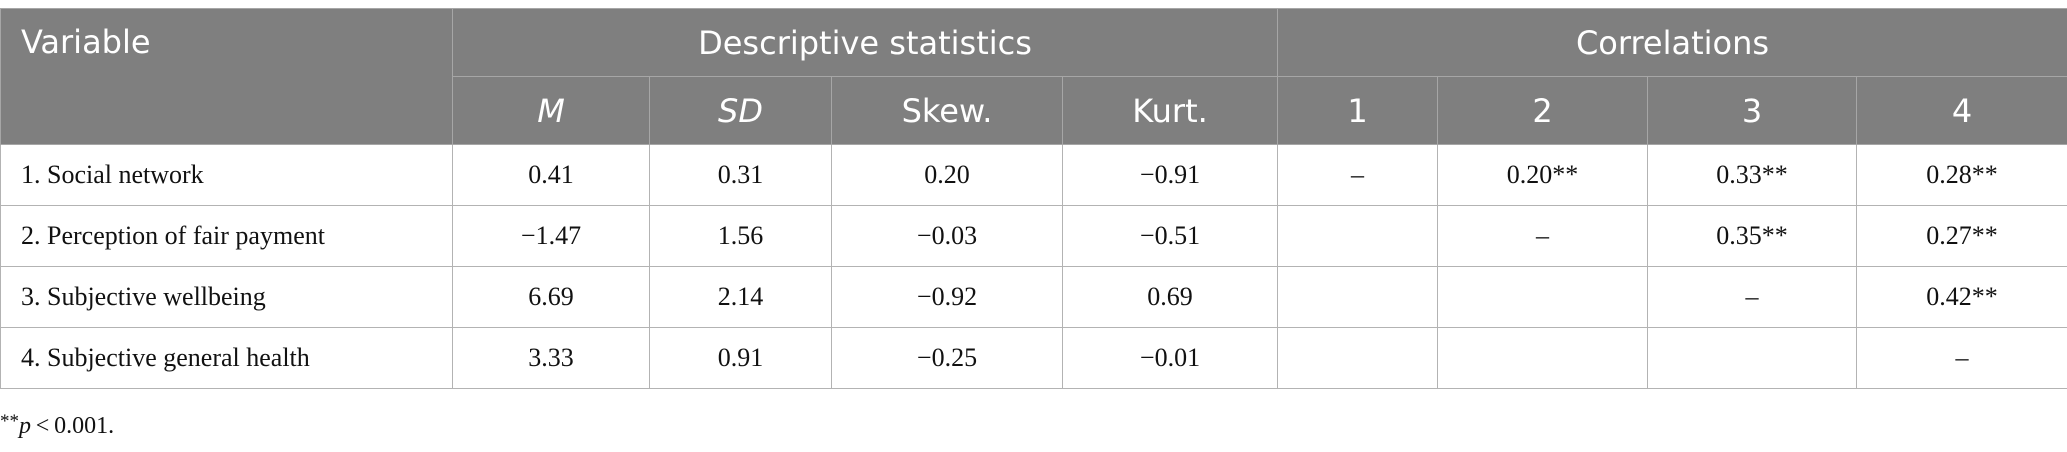  What do you see at coordinates (551, 175) in the screenshot?
I see `cell-mean: 0.41` at bounding box center [551, 175].